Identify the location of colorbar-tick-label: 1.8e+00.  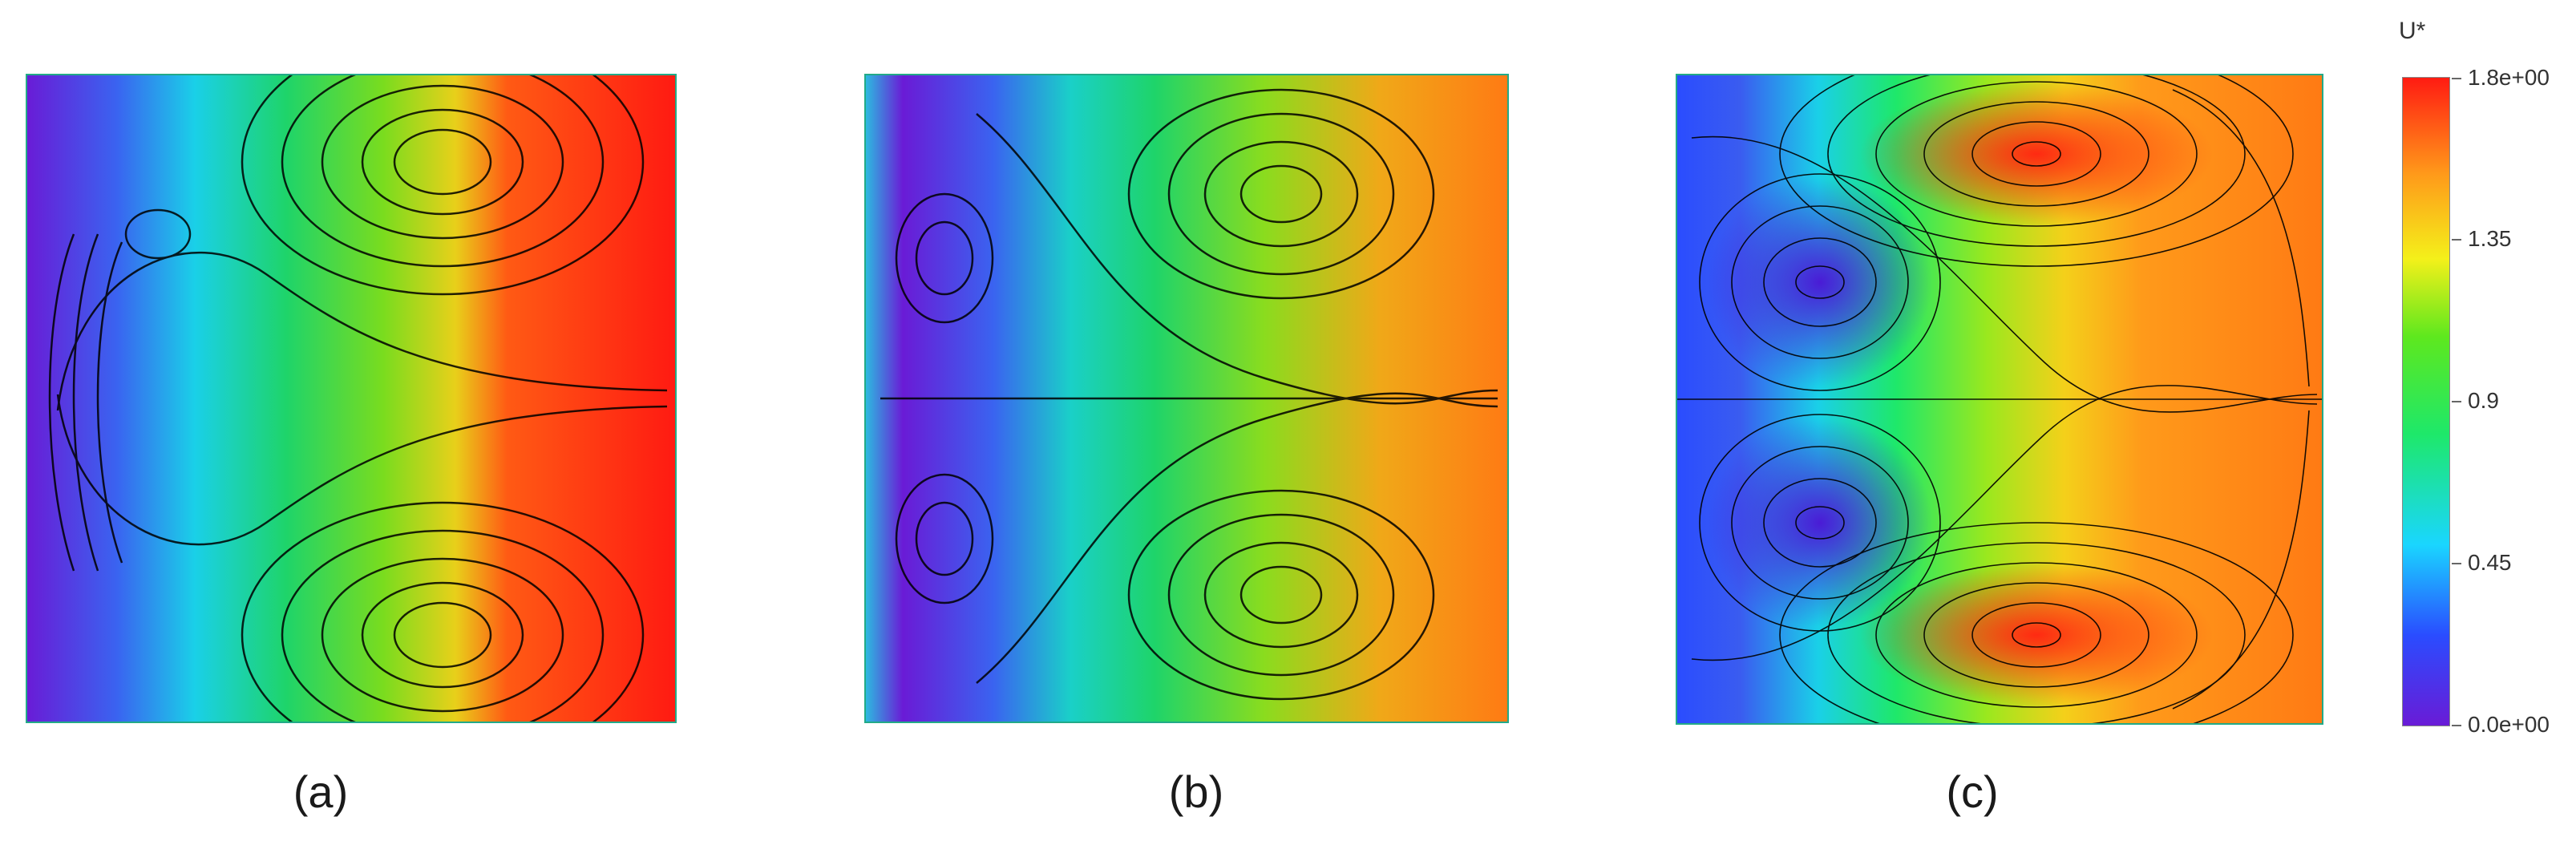
(2509, 77).